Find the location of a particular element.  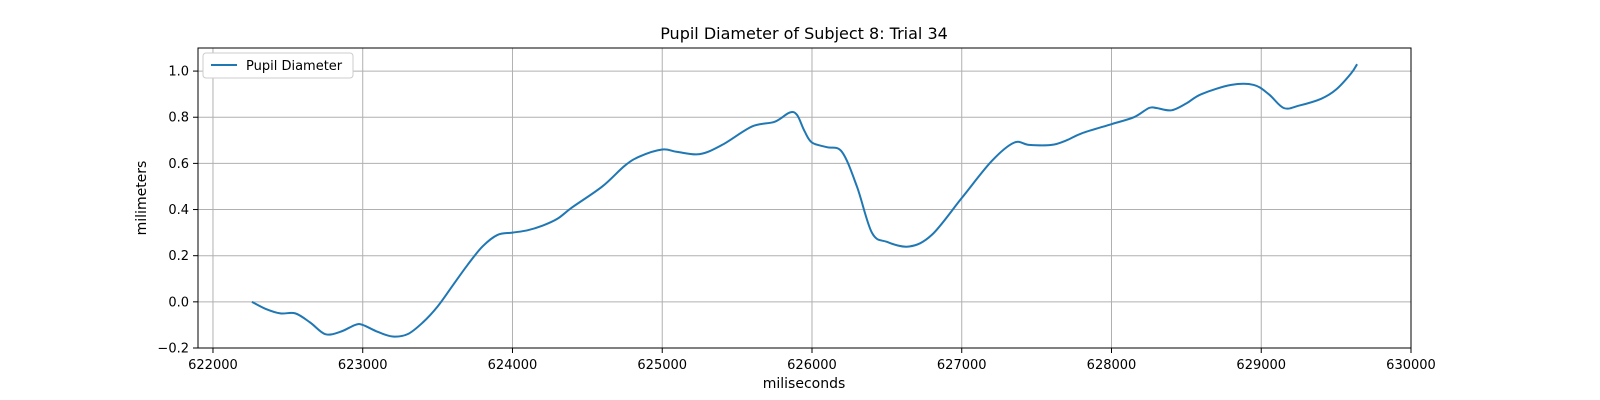

y-tick-label: 0.6 is located at coordinates (178, 164).